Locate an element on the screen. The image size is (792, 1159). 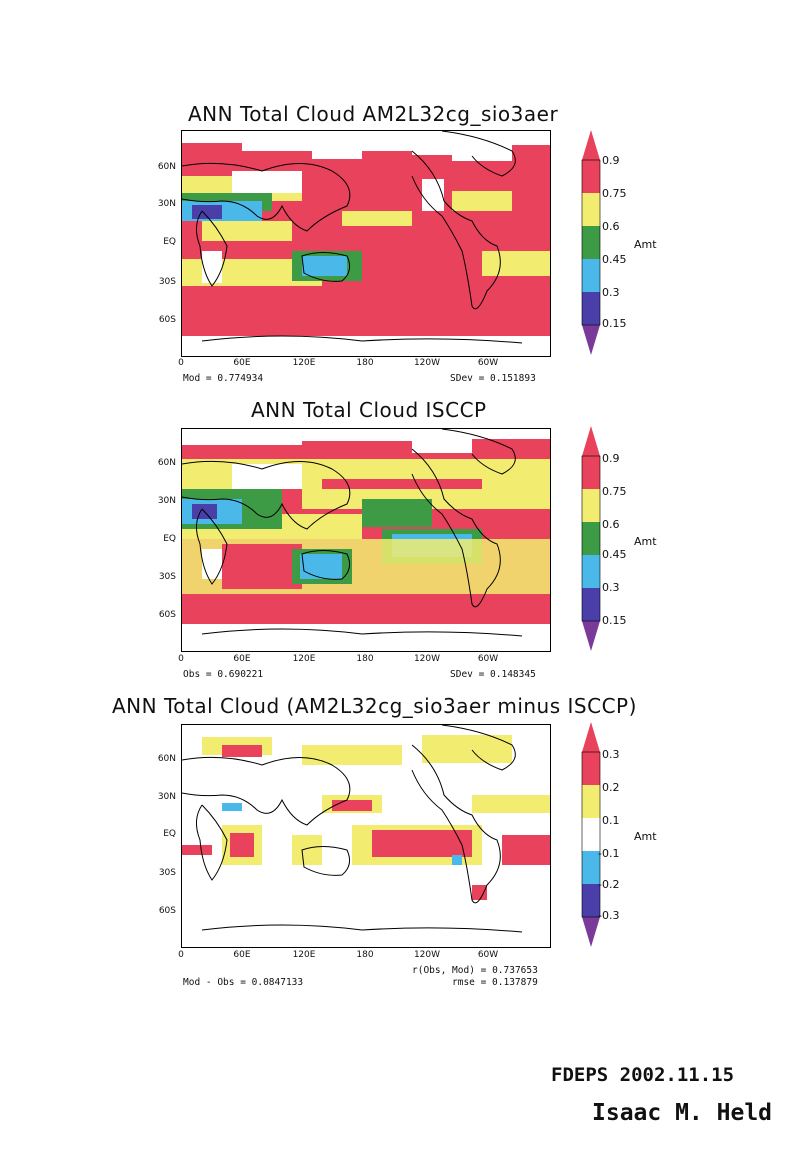
panel-title: ANN Total Cloud AM2L32cg_sio3aer is located at coordinates (373, 114).